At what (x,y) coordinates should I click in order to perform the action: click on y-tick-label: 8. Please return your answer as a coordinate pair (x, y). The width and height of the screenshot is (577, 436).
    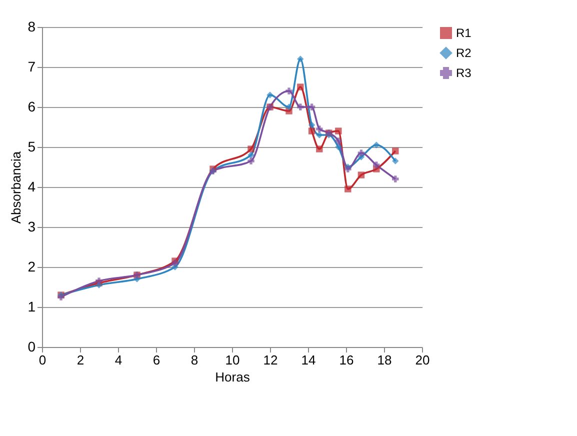
    Looking at the image, I should click on (32, 26).